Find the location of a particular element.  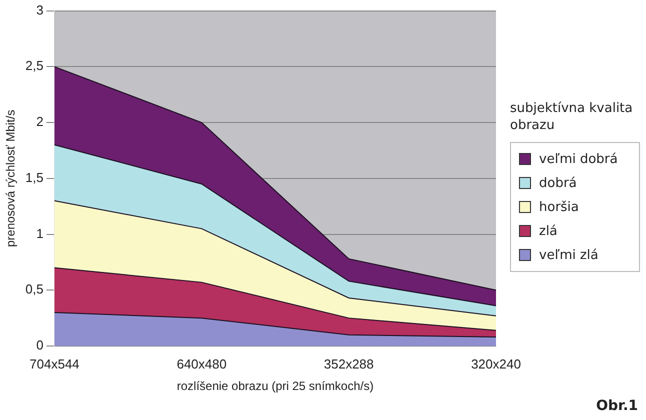

legend-label: dobrá is located at coordinates (558, 183).